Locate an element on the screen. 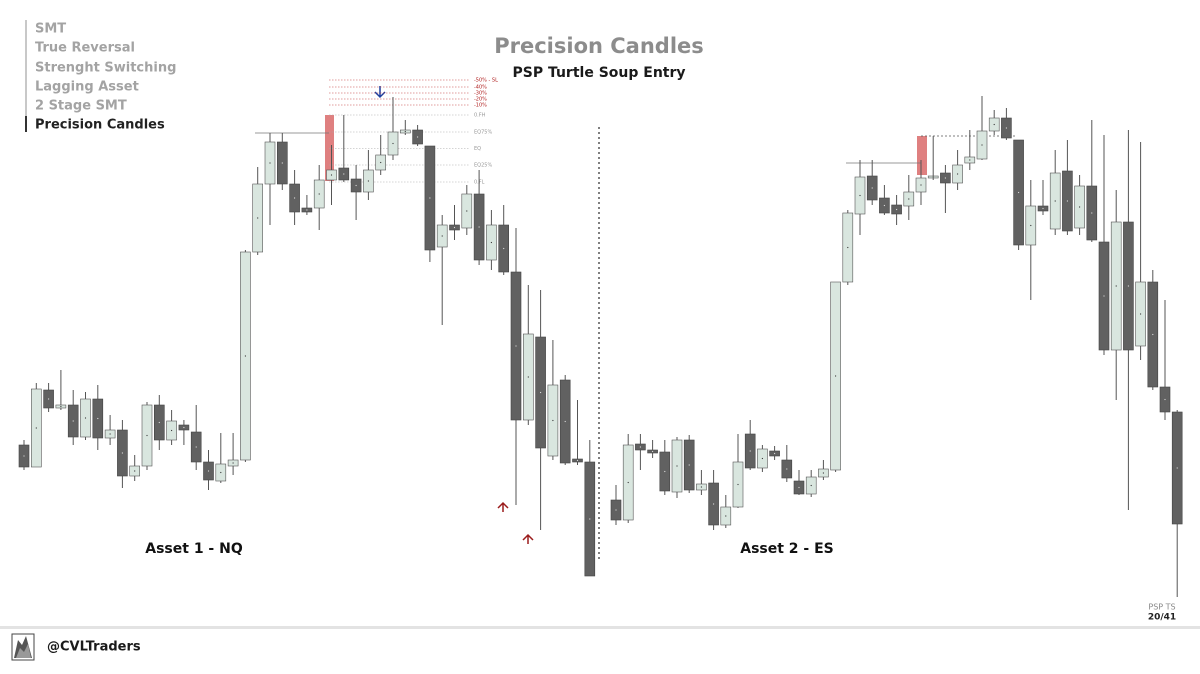  level-label: 0.FH is located at coordinates (480, 116).